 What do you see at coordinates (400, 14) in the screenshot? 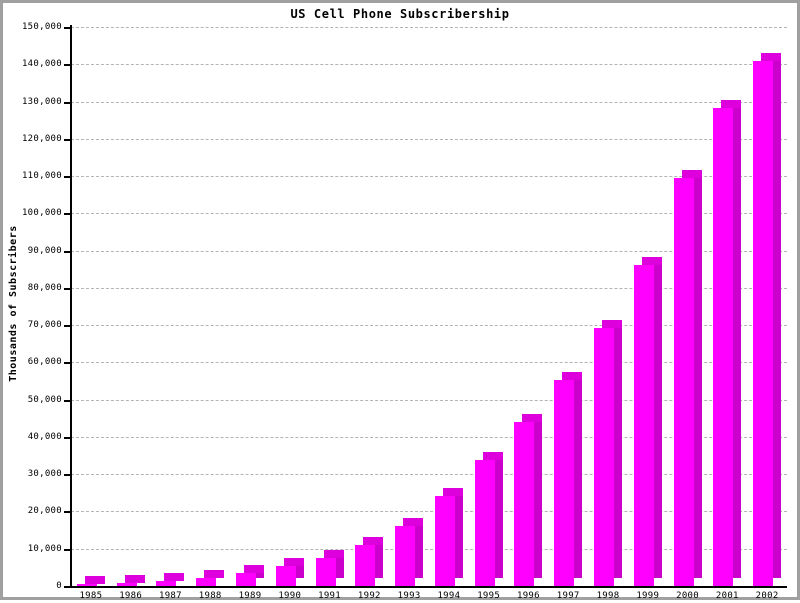
I see `chart-title: US Cell Phone Subscribership` at bounding box center [400, 14].